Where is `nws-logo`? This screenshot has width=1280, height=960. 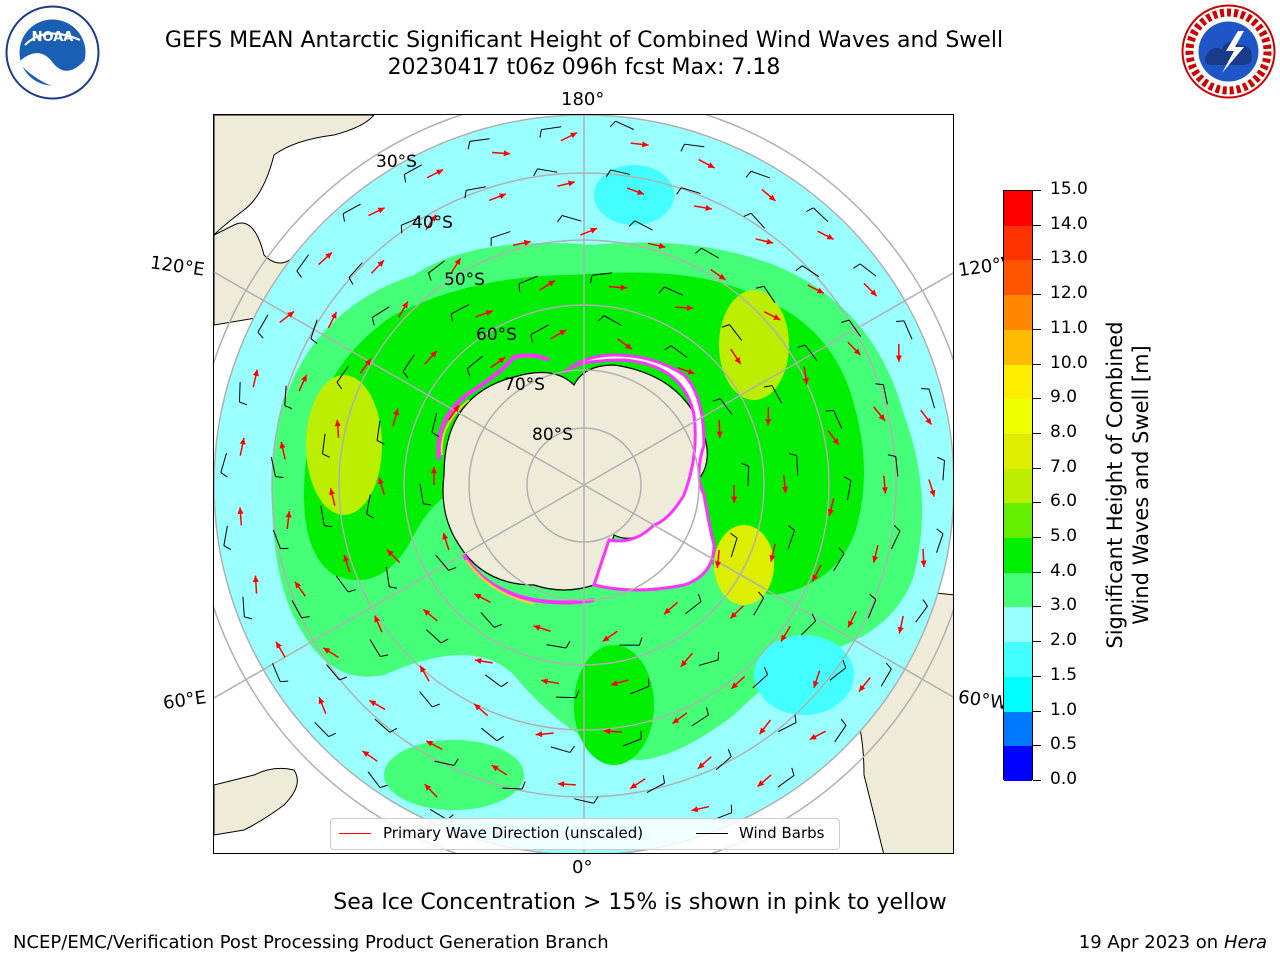
nws-logo is located at coordinates (1228, 51).